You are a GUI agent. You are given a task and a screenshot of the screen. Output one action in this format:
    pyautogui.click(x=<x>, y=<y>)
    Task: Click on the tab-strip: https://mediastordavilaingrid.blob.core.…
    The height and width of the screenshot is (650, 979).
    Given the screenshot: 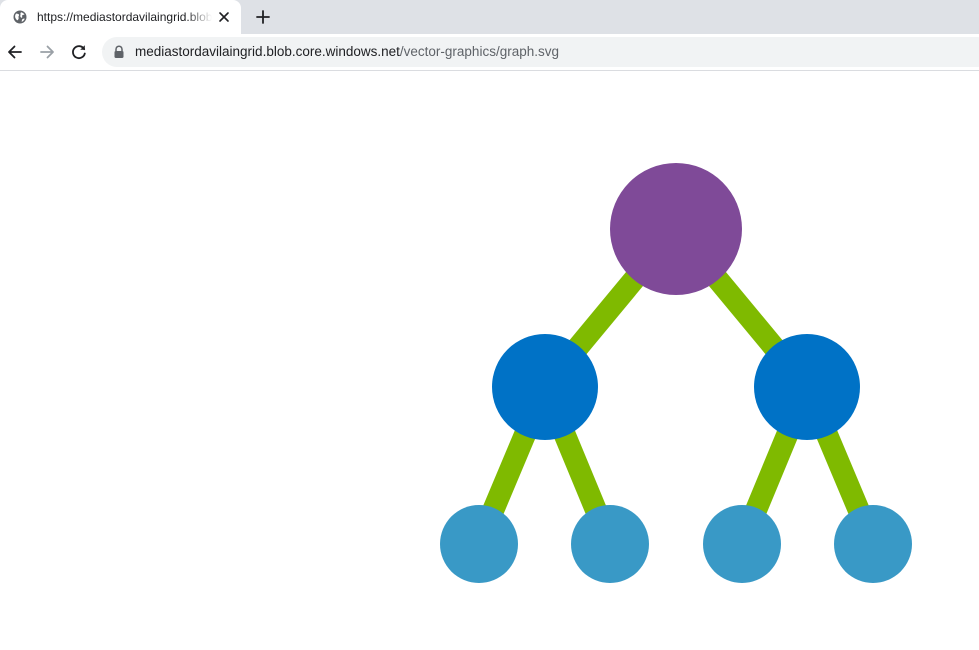 What is the action you would take?
    pyautogui.click(x=489, y=17)
    